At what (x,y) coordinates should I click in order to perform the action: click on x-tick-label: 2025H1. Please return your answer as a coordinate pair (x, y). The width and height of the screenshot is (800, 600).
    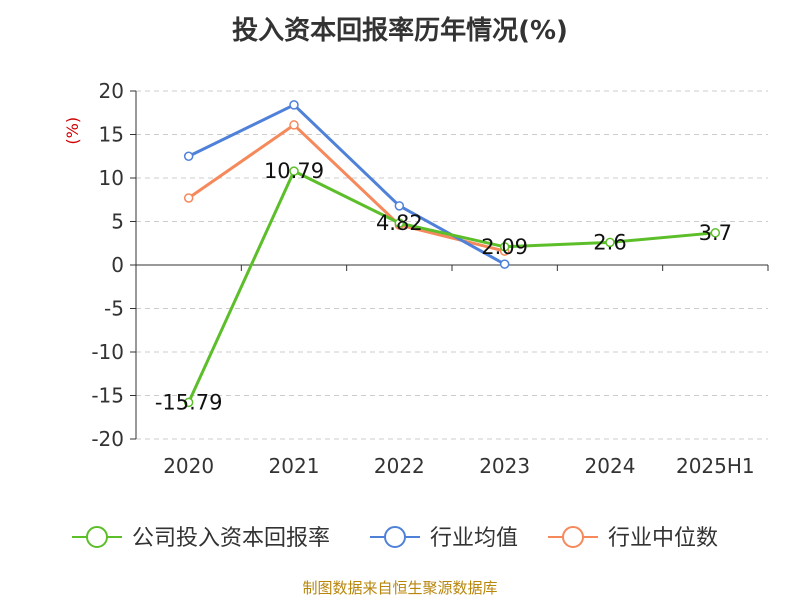
    Looking at the image, I should click on (715, 466).